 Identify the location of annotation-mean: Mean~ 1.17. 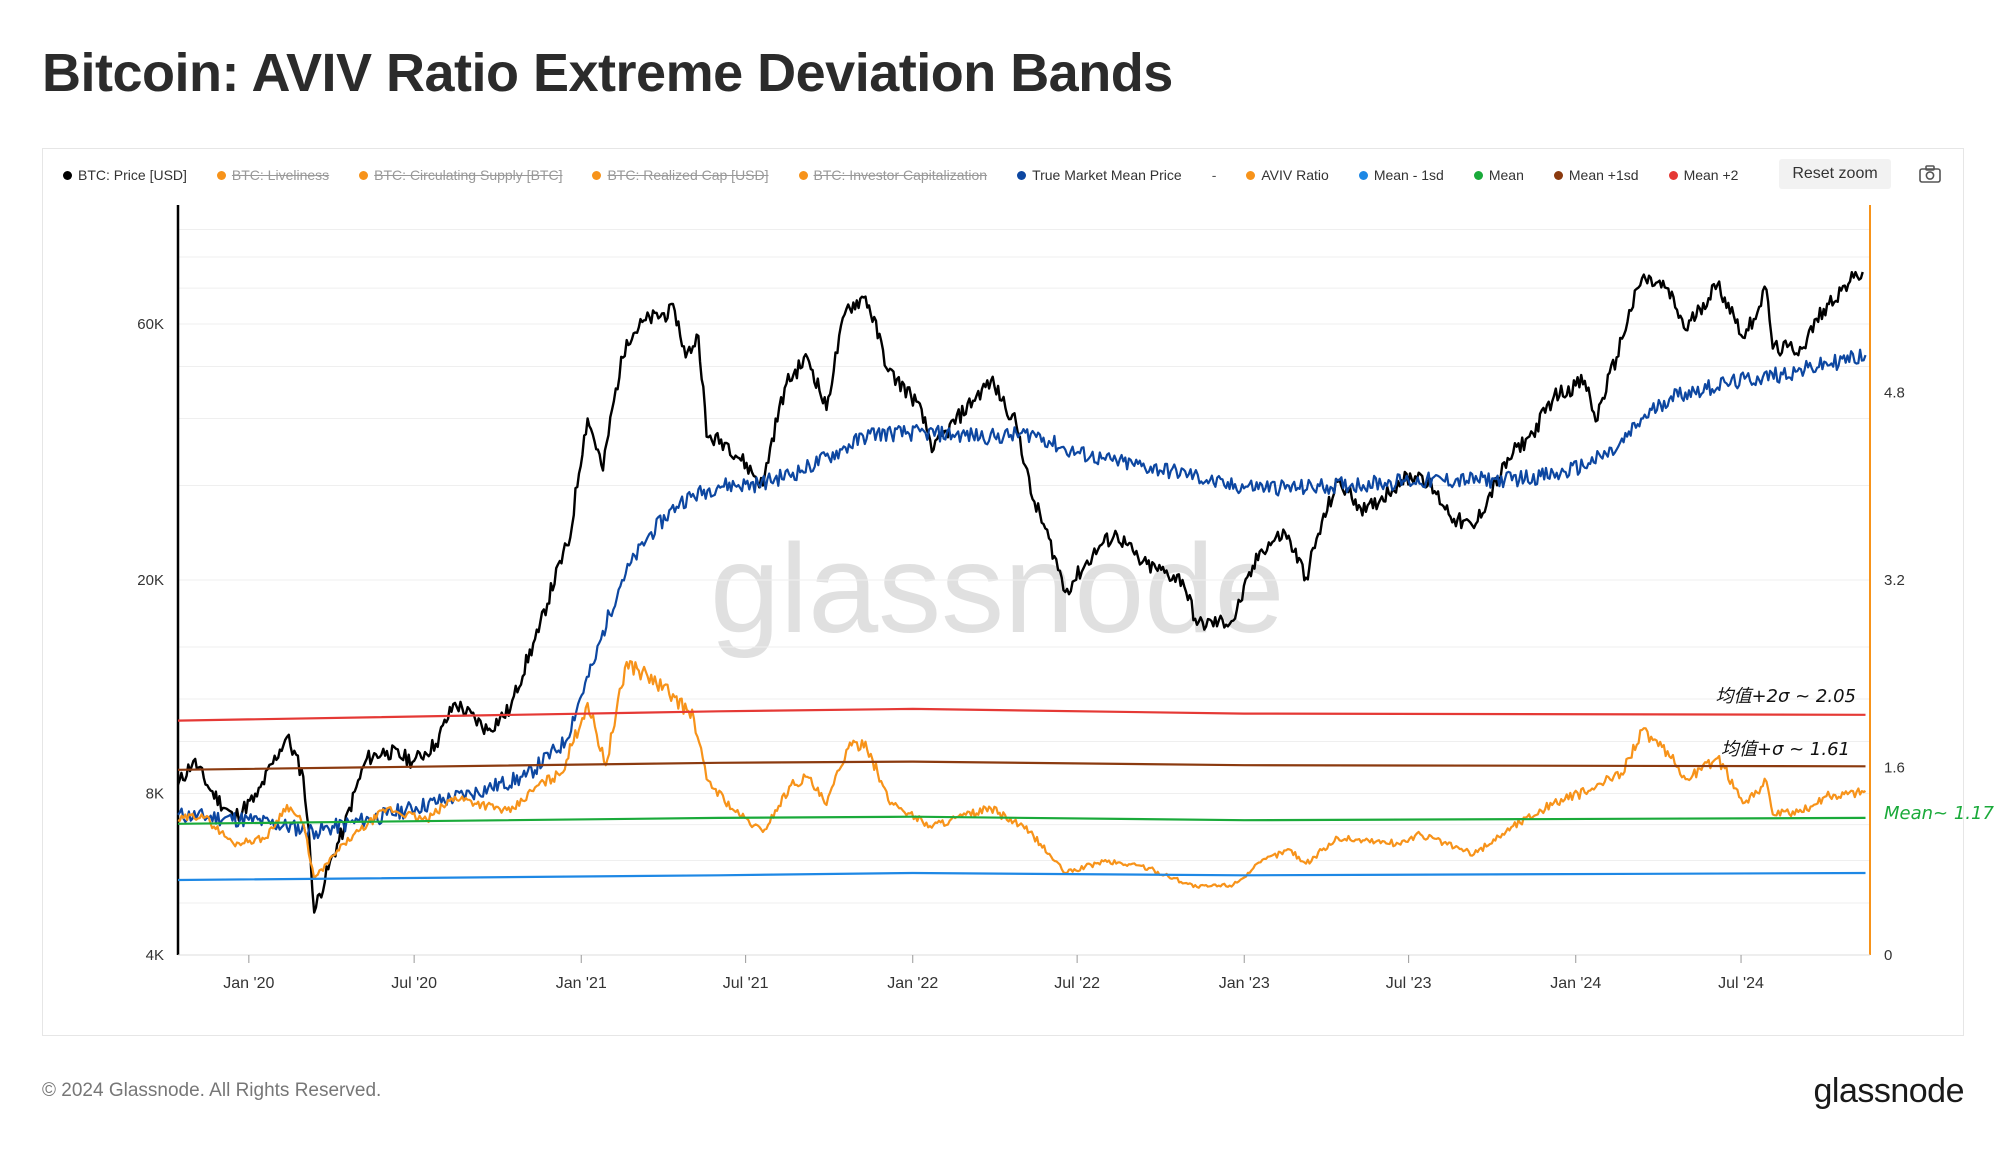
(1939, 813).